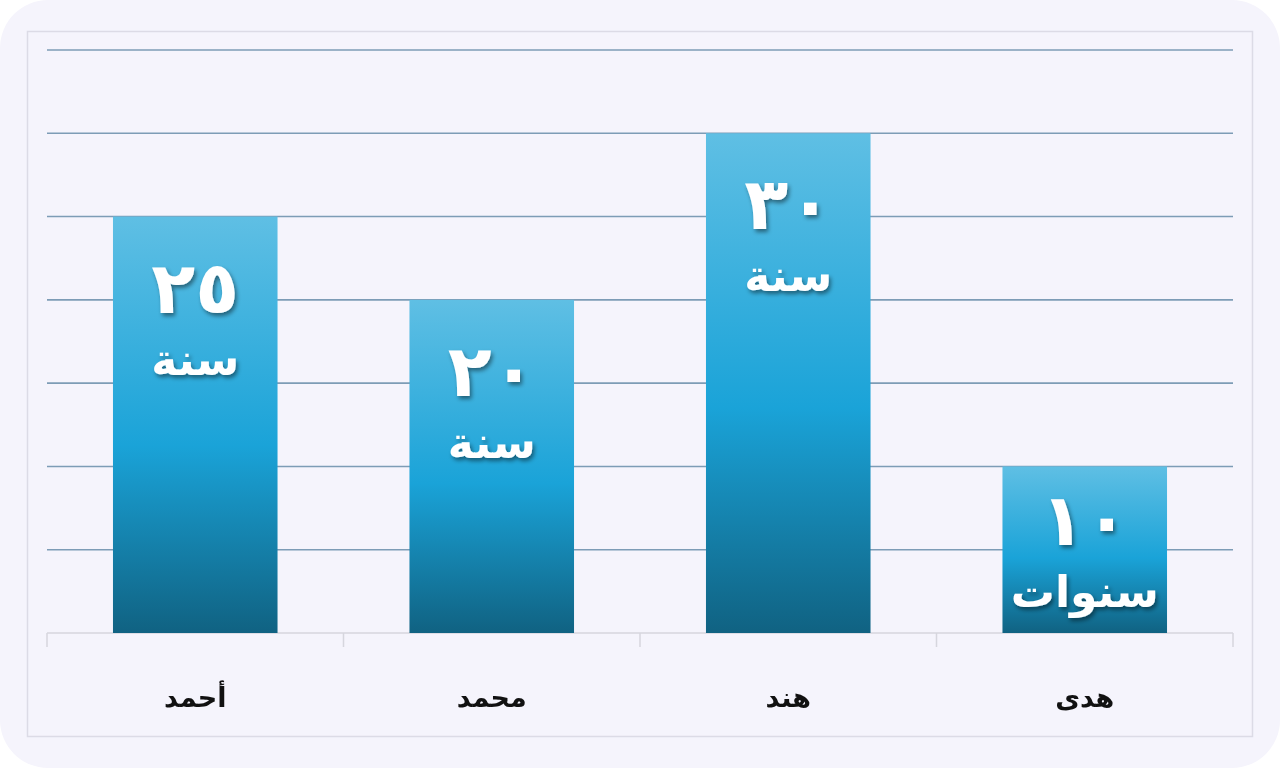 The width and height of the screenshot is (1280, 768). I want to click on data-label: ١٠, so click(1084, 520).